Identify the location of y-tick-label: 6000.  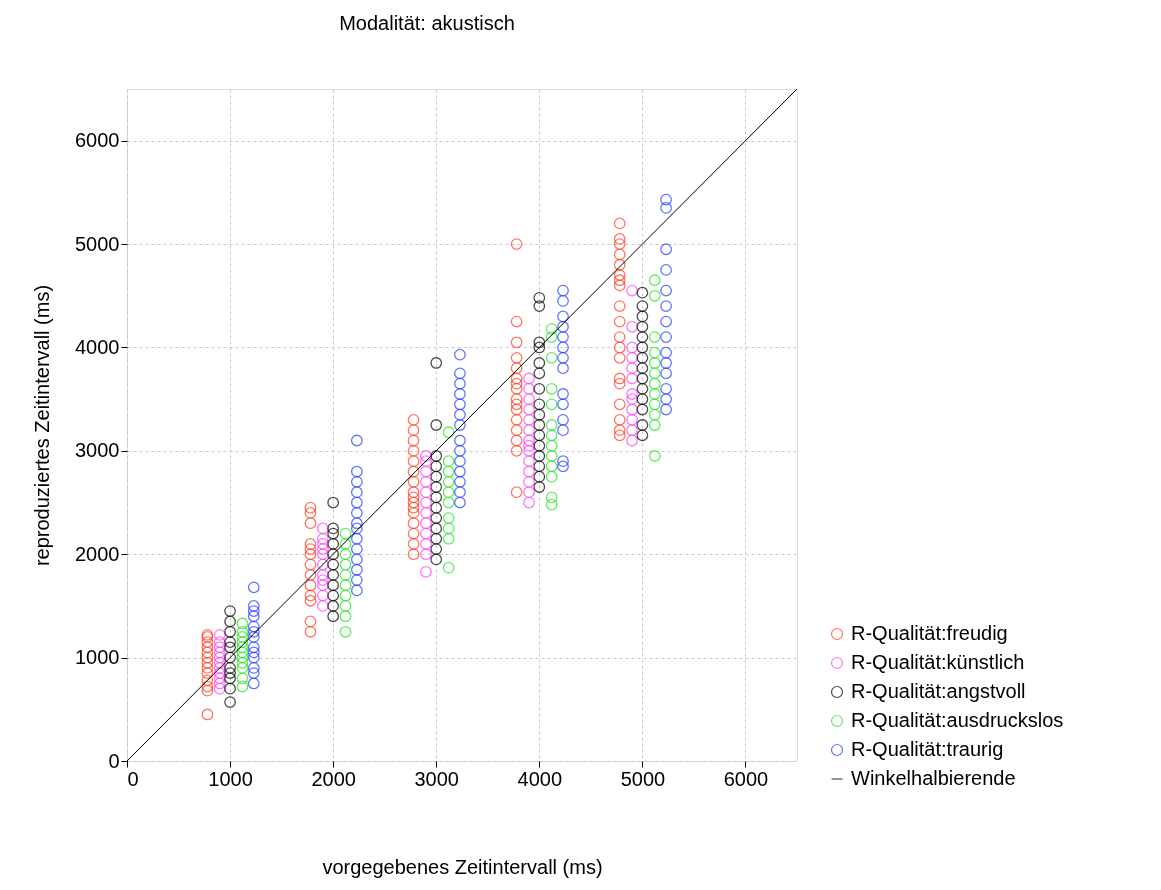
(97, 140).